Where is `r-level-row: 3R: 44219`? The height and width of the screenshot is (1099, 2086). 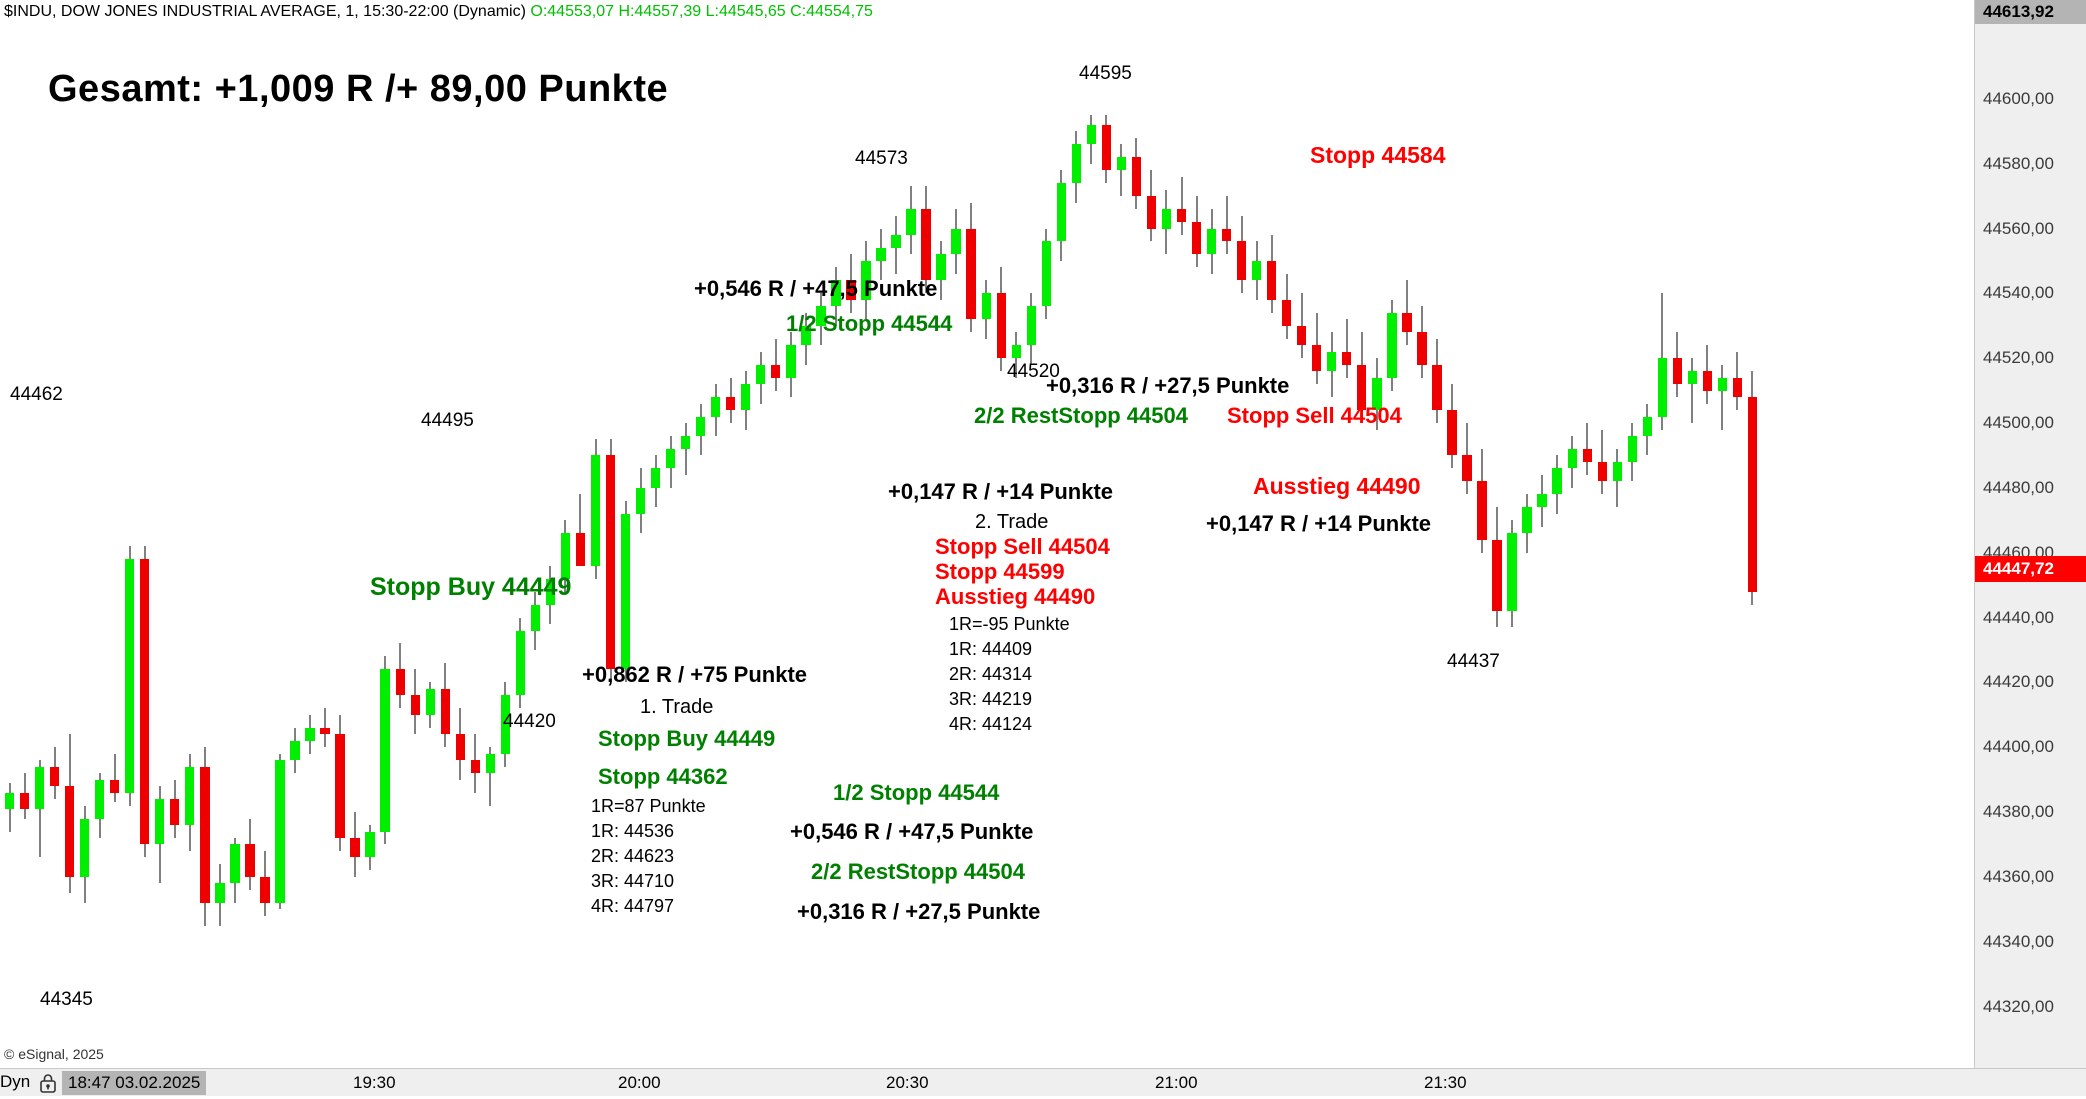 r-level-row: 3R: 44219 is located at coordinates (991, 699).